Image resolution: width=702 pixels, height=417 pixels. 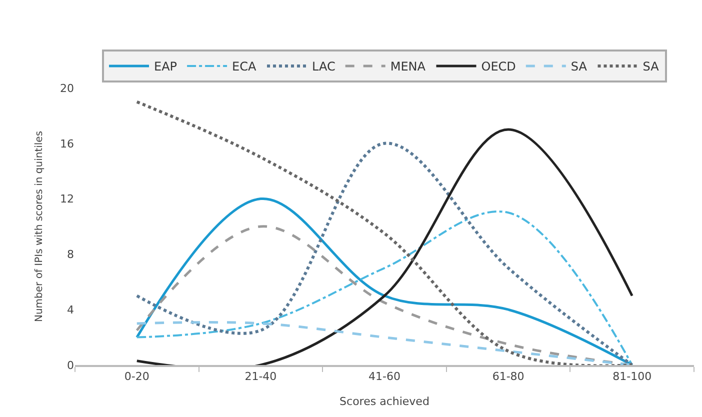 I want to click on legend-label: MENA, so click(x=408, y=67).